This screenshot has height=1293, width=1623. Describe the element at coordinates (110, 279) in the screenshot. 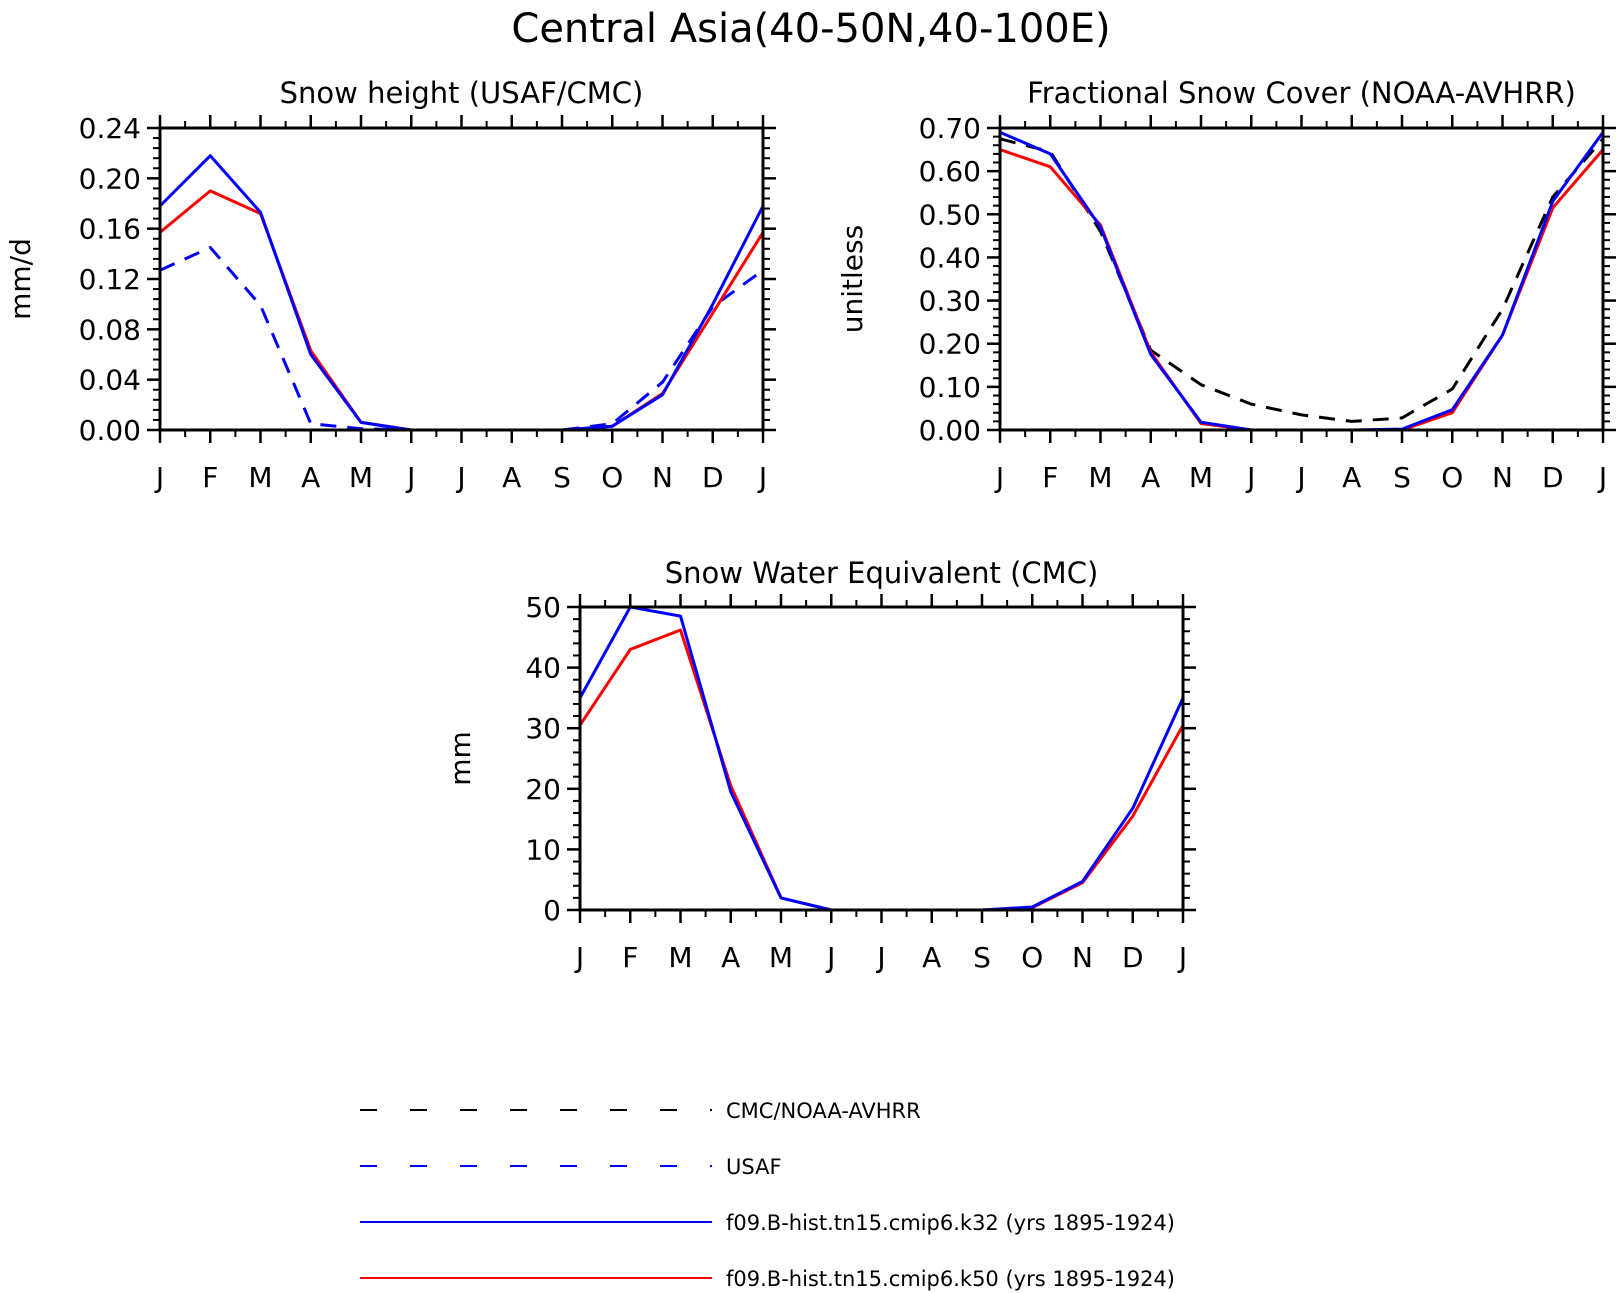

I see `y-tick-label: 0.12` at that location.